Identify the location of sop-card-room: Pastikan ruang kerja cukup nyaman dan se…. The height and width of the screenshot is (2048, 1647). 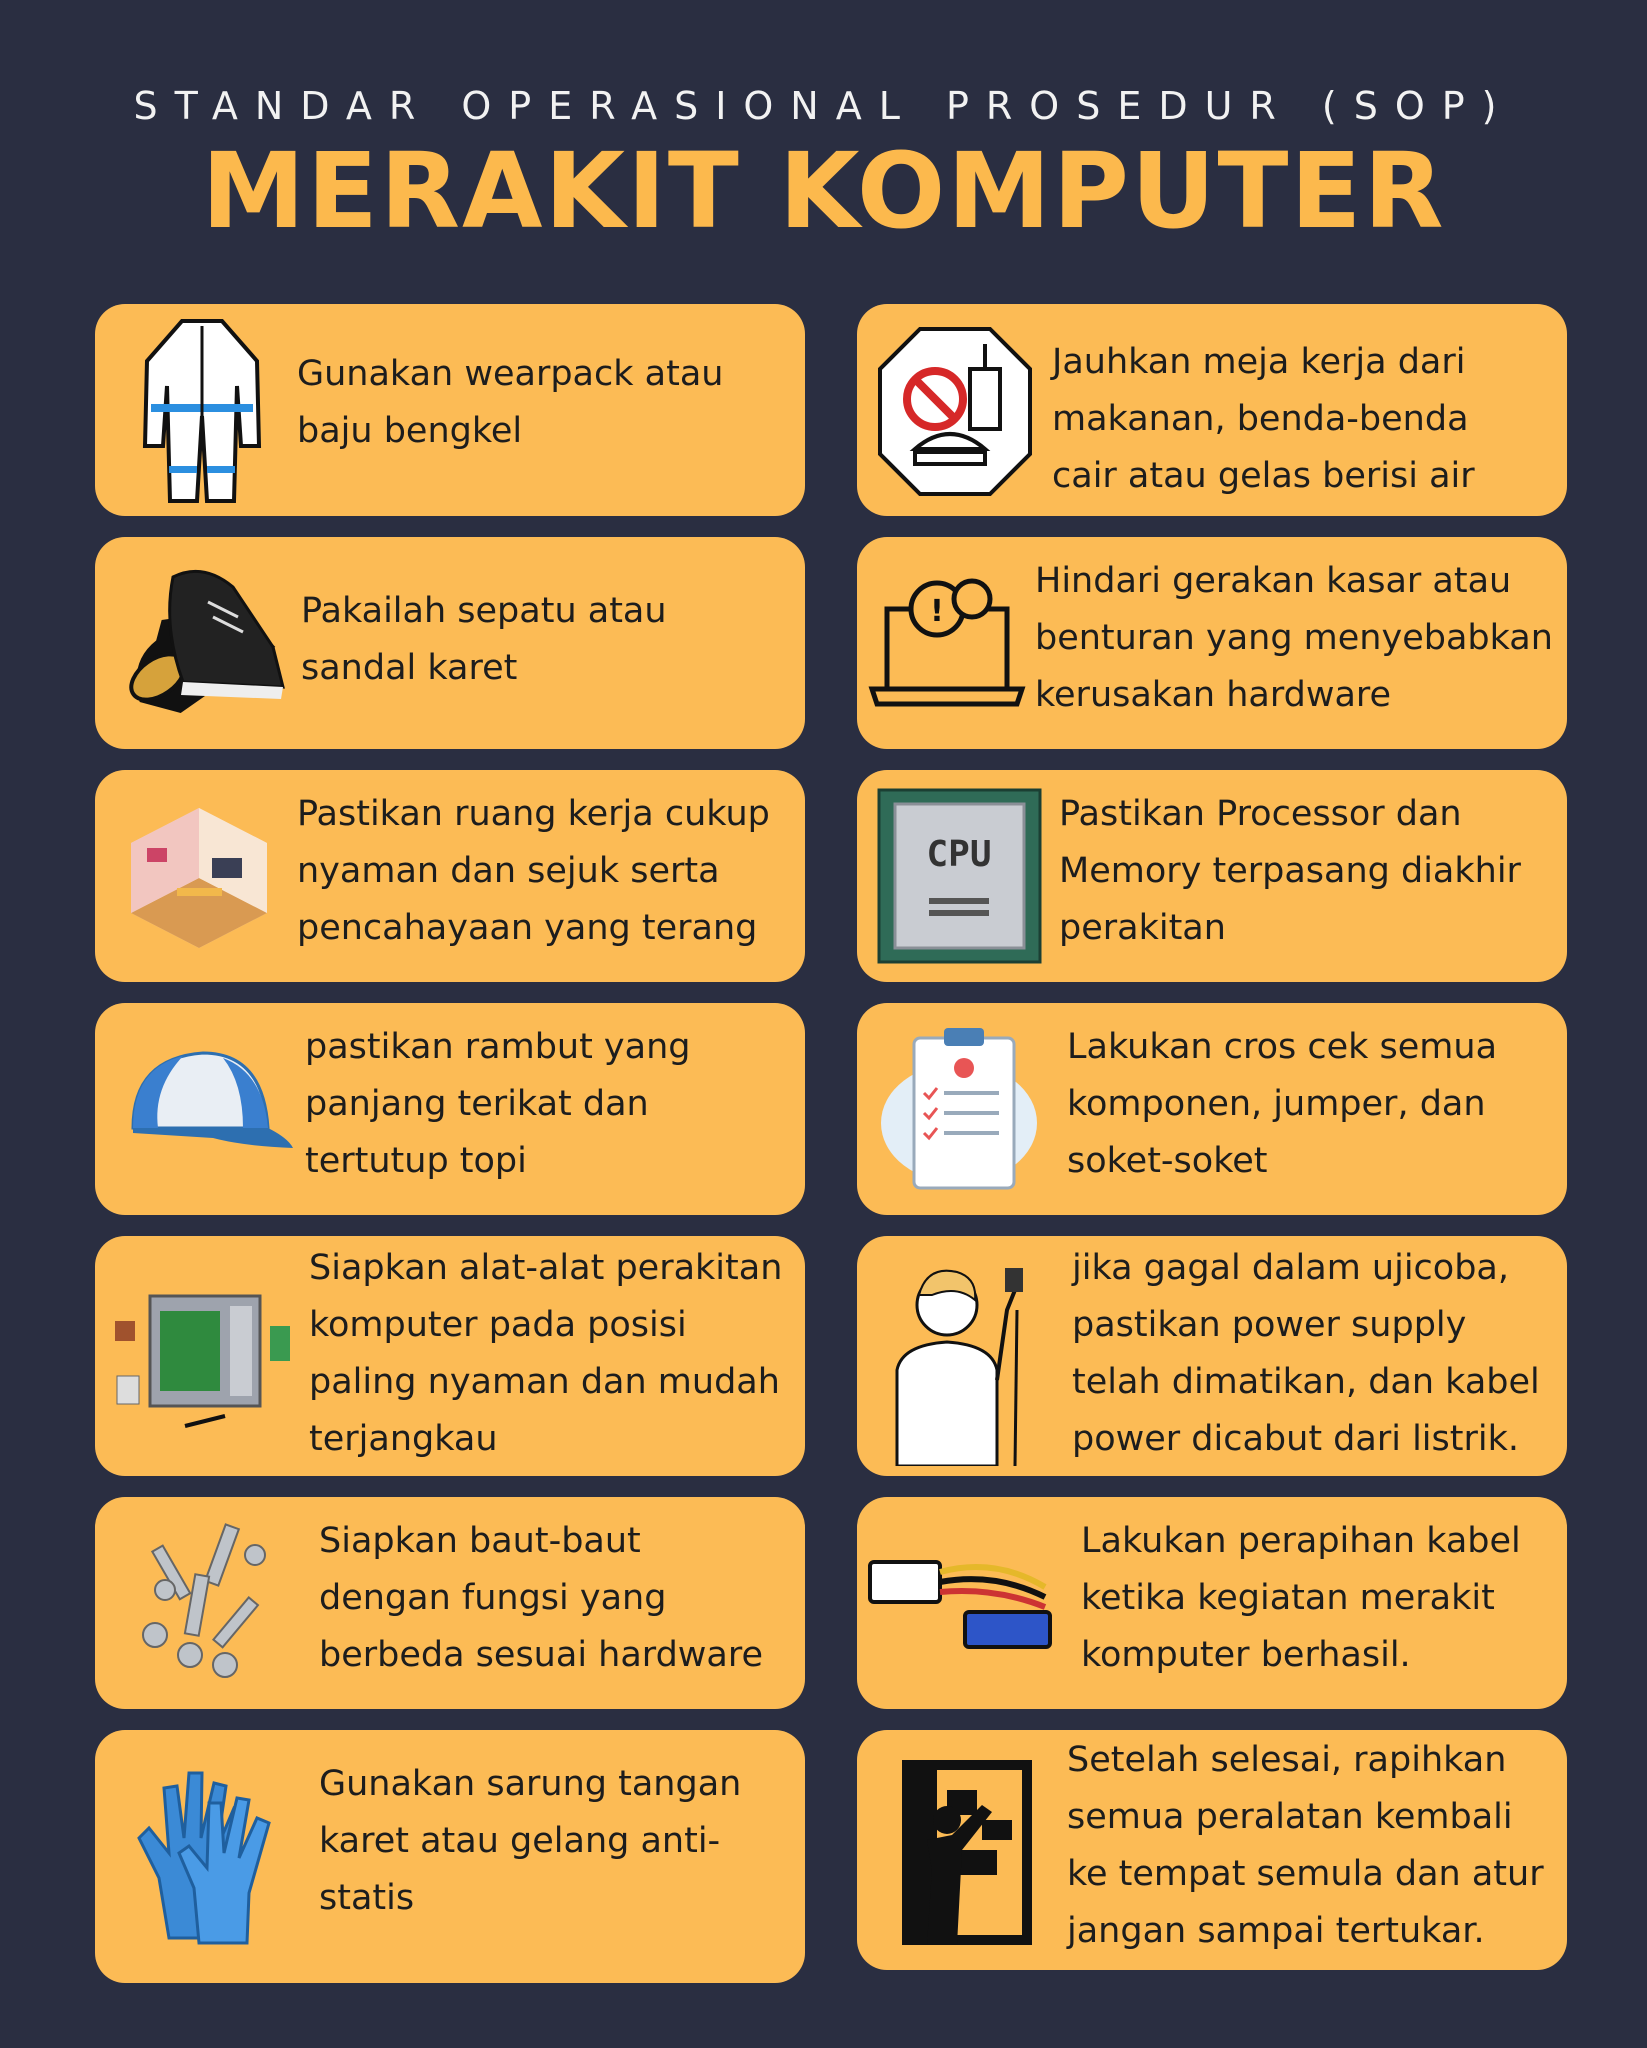
(450, 876).